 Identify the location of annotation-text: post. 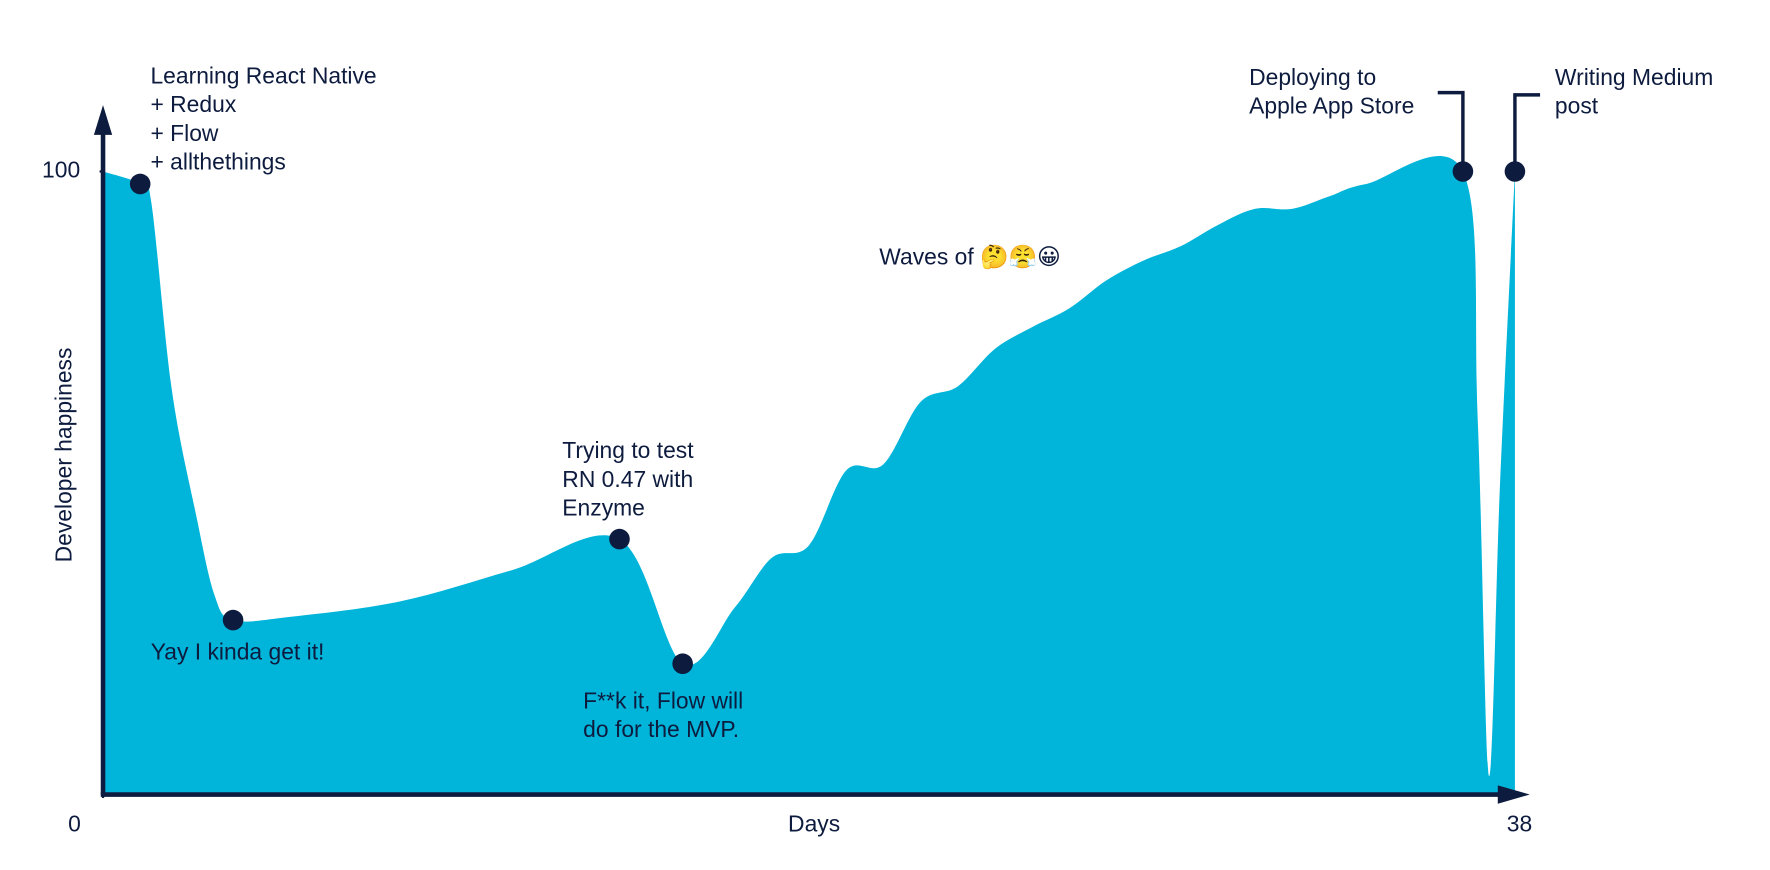
(1577, 105).